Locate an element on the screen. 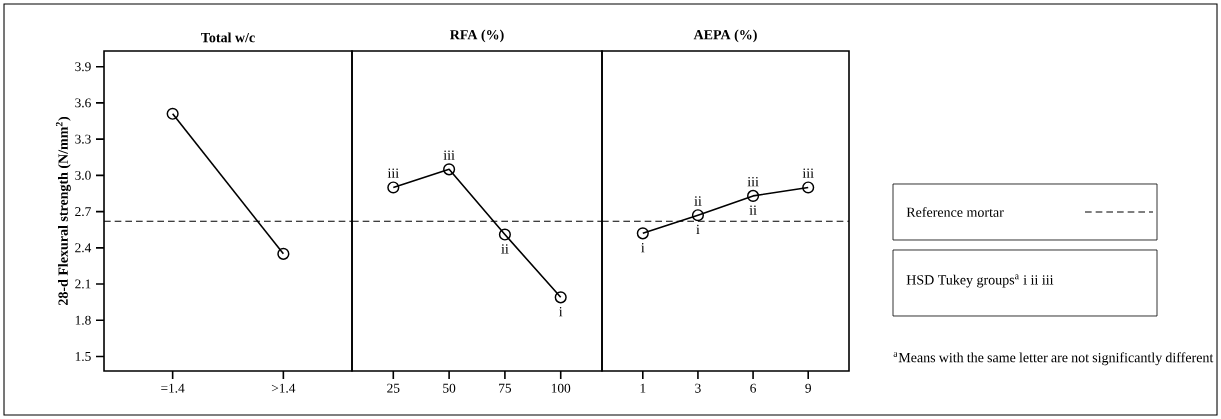 The height and width of the screenshot is (419, 1221). chart-title: AEPA (%) is located at coordinates (725, 36).